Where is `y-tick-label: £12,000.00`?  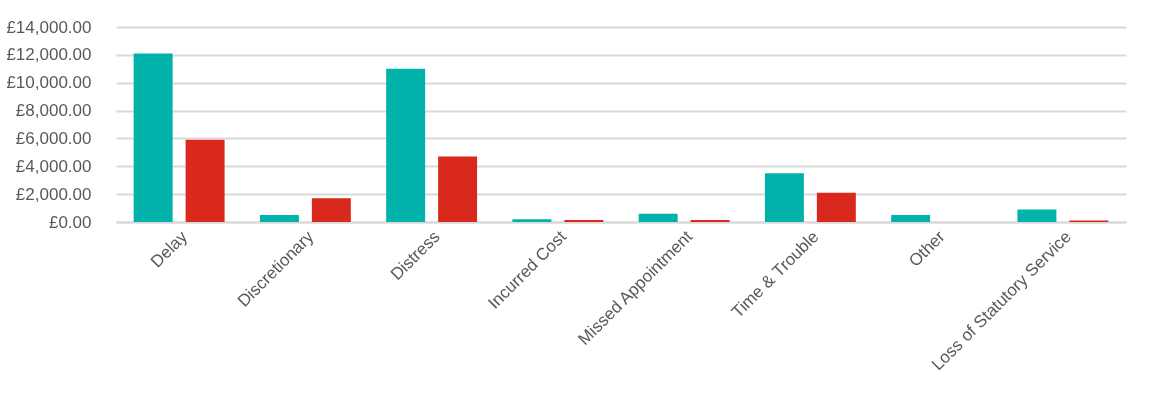
y-tick-label: £12,000.00 is located at coordinates (49, 55).